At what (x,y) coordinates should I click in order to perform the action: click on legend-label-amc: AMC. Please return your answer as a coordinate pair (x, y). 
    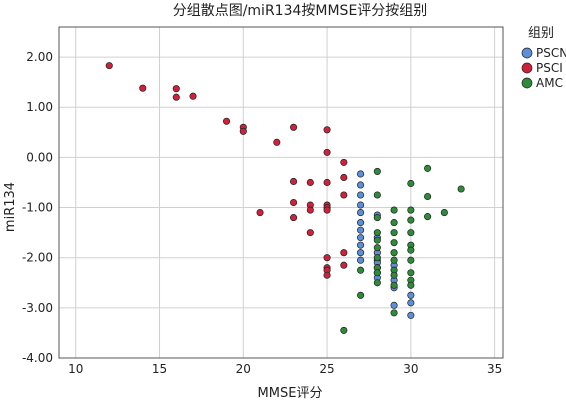
    Looking at the image, I should click on (549, 83).